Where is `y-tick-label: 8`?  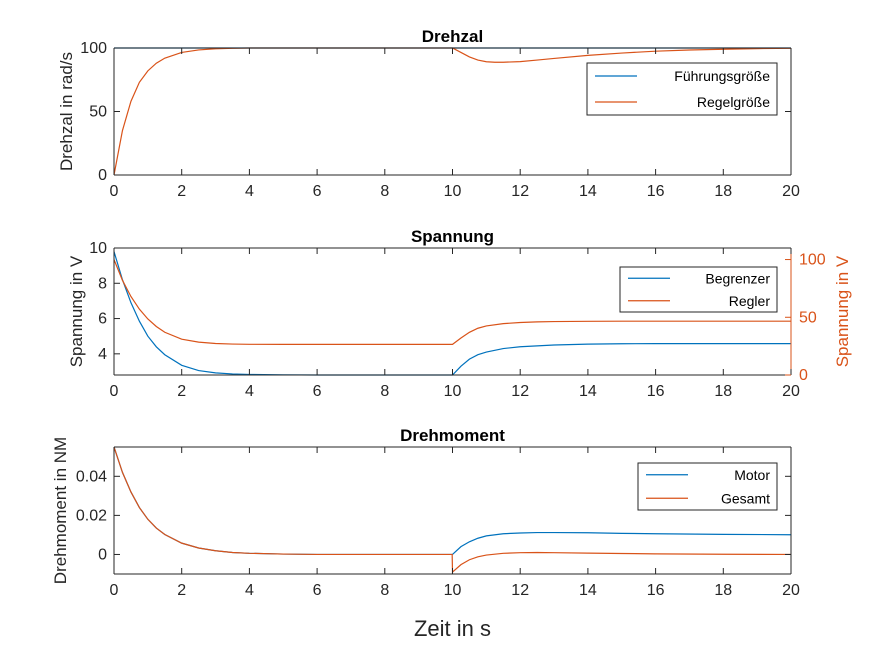 y-tick-label: 8 is located at coordinates (102, 283).